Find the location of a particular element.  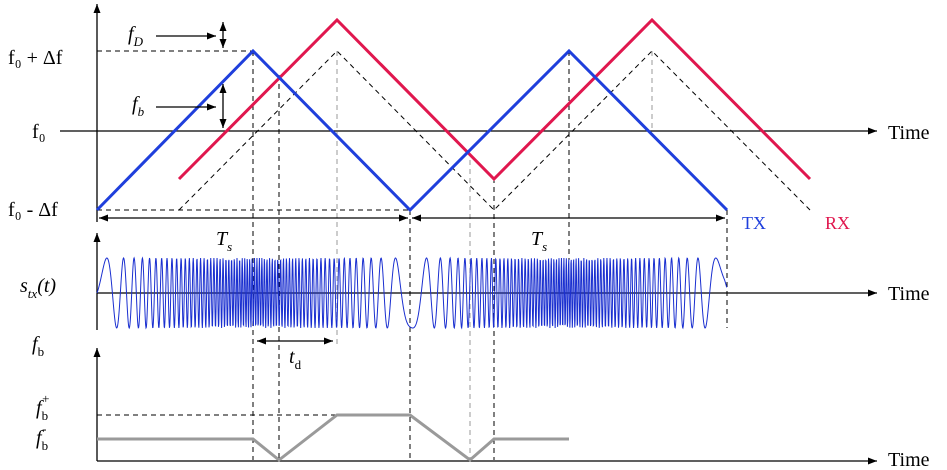

f0-minus-df-label: f₀ - Δf is located at coordinates (33, 210).